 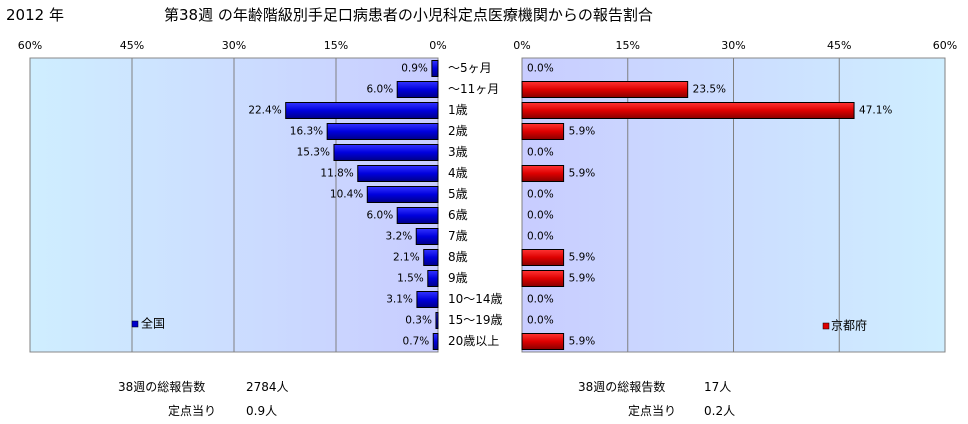 I want to click on kyoto-value-label: 47.1%, so click(x=875, y=111).